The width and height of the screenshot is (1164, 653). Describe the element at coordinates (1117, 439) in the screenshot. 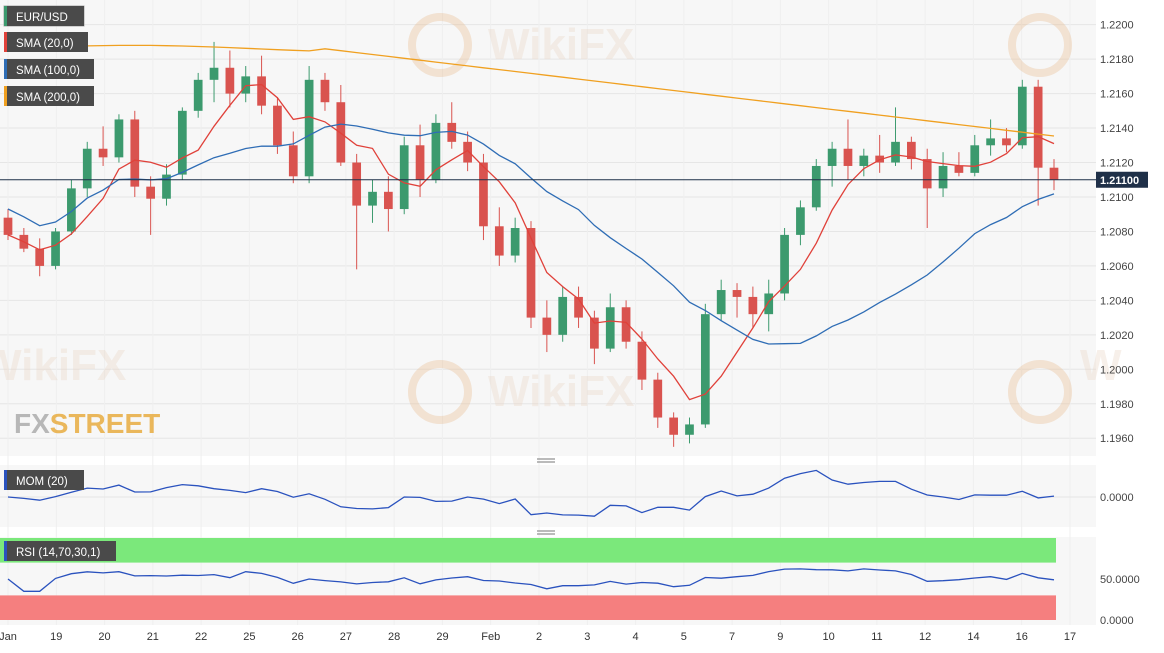

I see `y-tick-label: 1.1960` at that location.